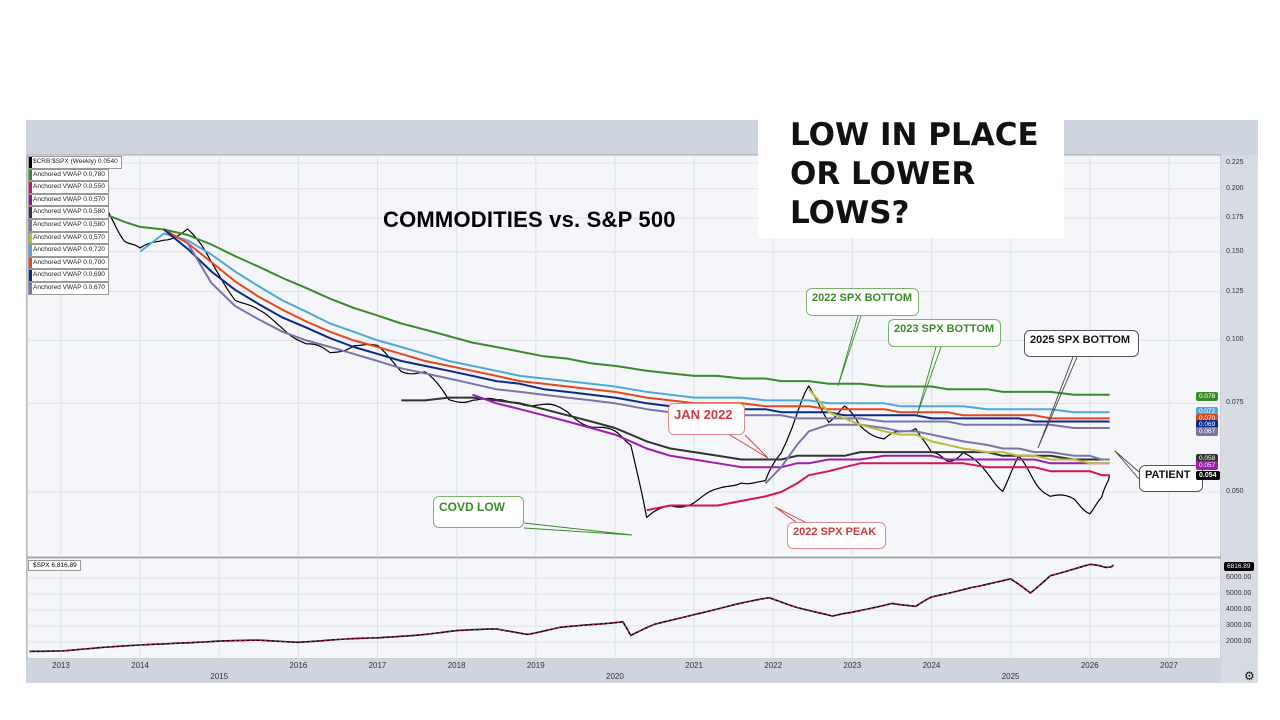 The height and width of the screenshot is (720, 1280). I want to click on spx-current-tag: 6816.89, so click(1239, 566).